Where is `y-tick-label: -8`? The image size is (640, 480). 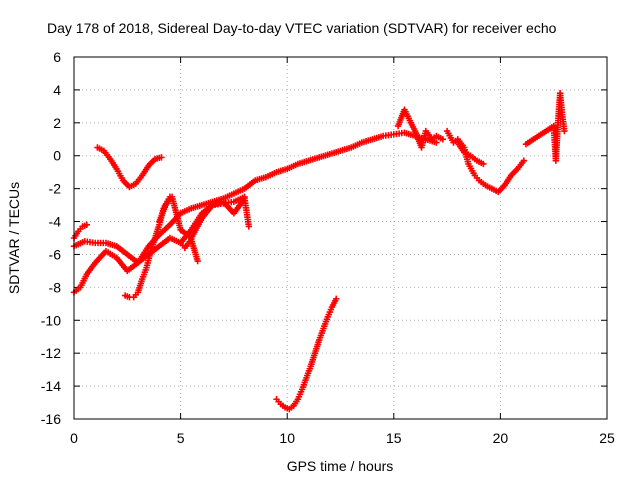
y-tick-label: -8 is located at coordinates (55, 287).